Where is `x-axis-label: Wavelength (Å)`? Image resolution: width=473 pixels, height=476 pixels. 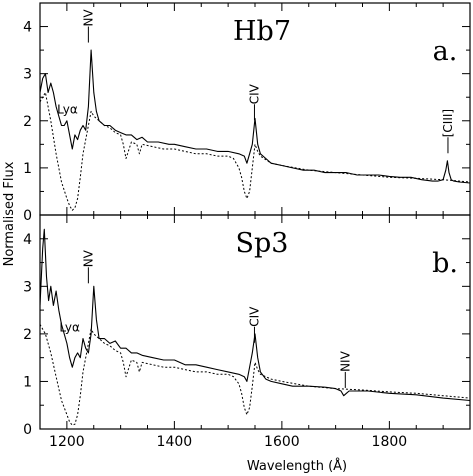
x-axis-label: Wavelength (Å) is located at coordinates (297, 466).